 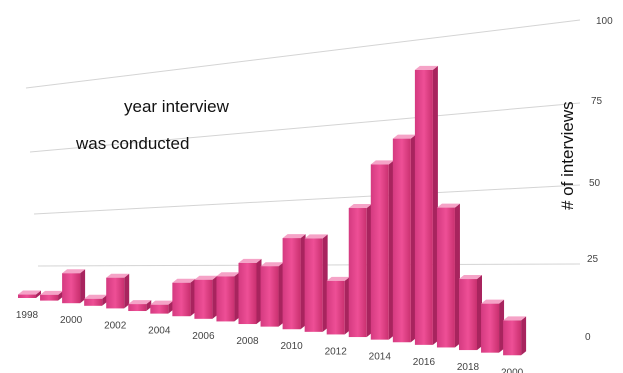 What do you see at coordinates (424, 362) in the screenshot?
I see `x-tick-label: 2016` at bounding box center [424, 362].